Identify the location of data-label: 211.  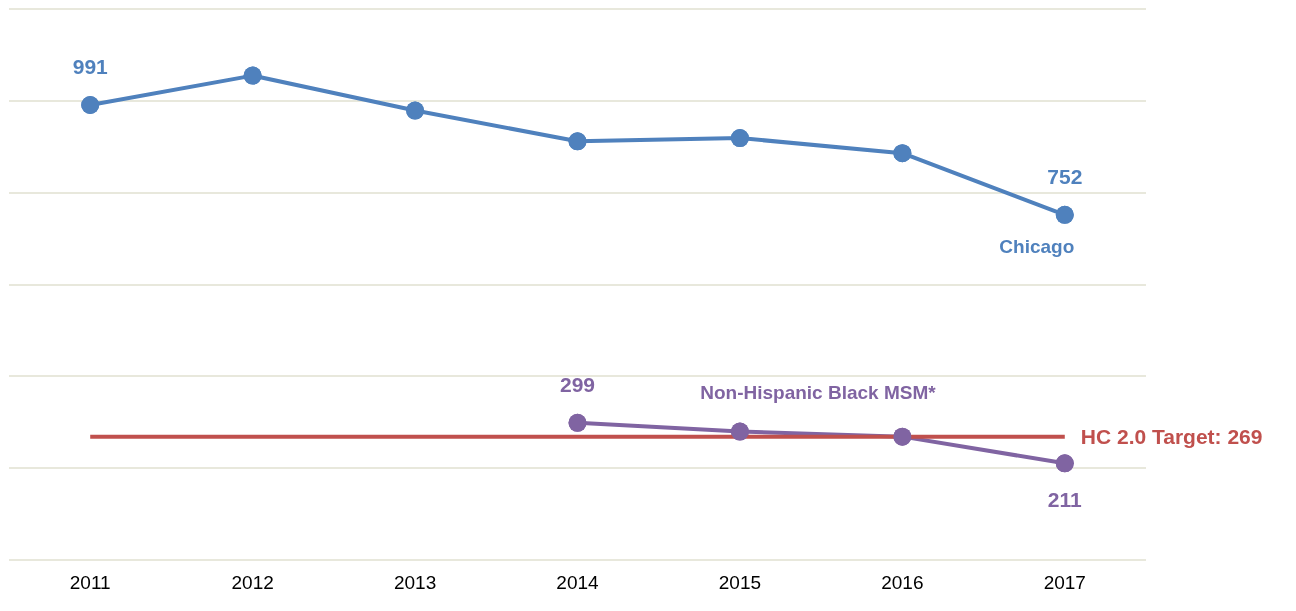
(1065, 500).